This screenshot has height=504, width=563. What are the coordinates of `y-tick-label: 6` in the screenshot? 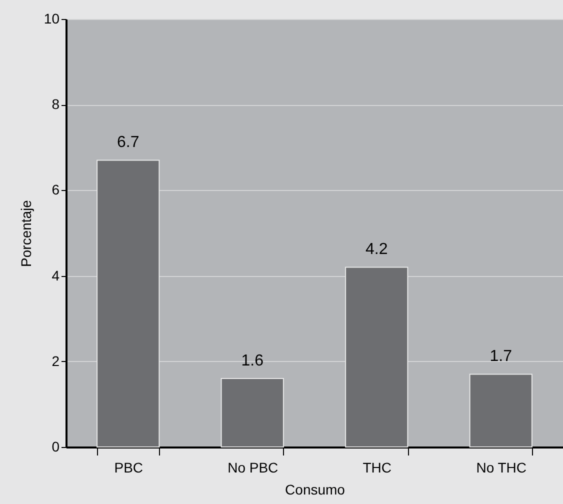 It's located at (56, 190).